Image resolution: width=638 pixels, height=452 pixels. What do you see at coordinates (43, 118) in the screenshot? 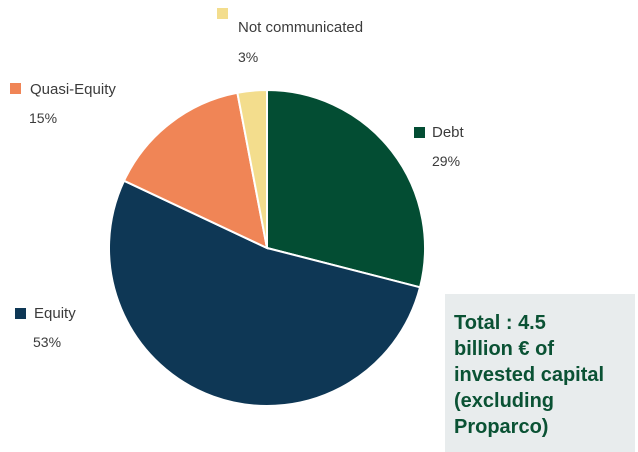
I see `legend-value-quasi-equity: 15%` at bounding box center [43, 118].